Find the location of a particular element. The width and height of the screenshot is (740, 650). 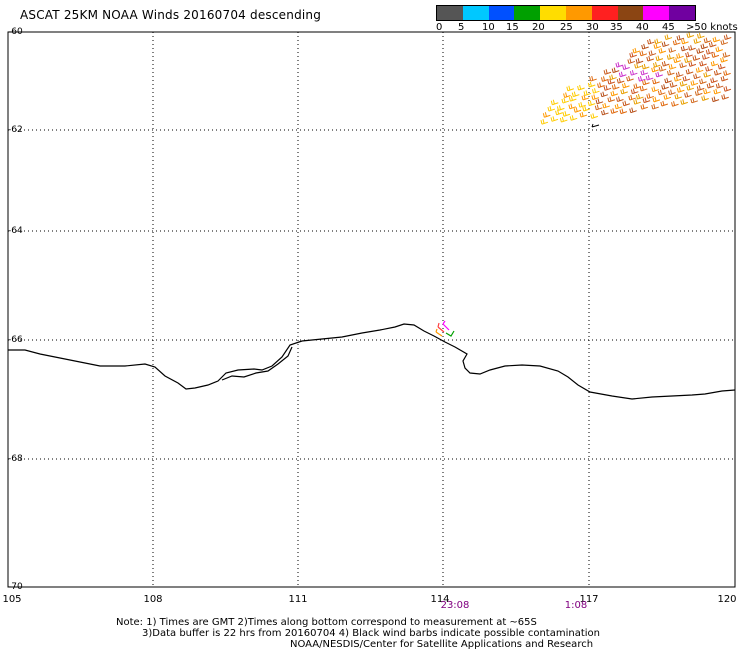

ice-shelf-inlet is located at coordinates (257, 363).